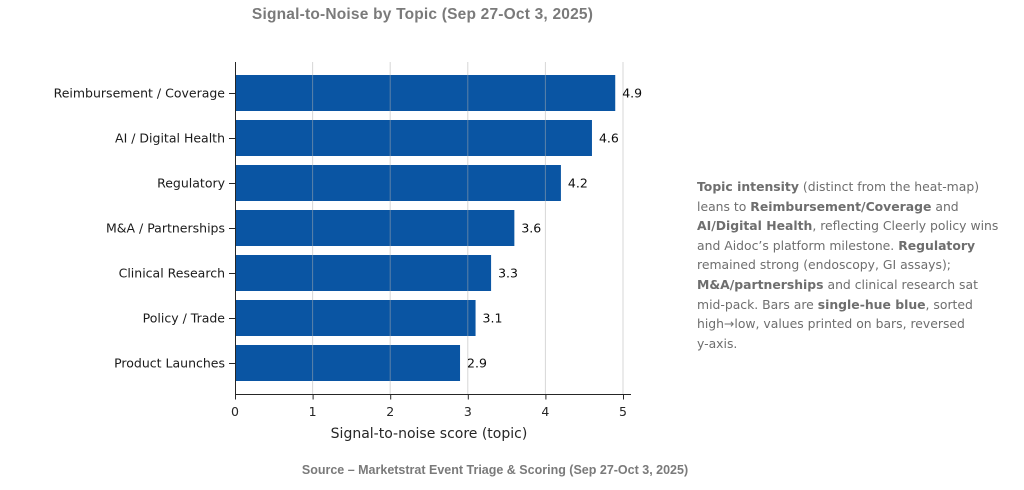 The width and height of the screenshot is (1024, 490). What do you see at coordinates (632, 93) in the screenshot?
I see `bar-value-label: 4.9` at bounding box center [632, 93].